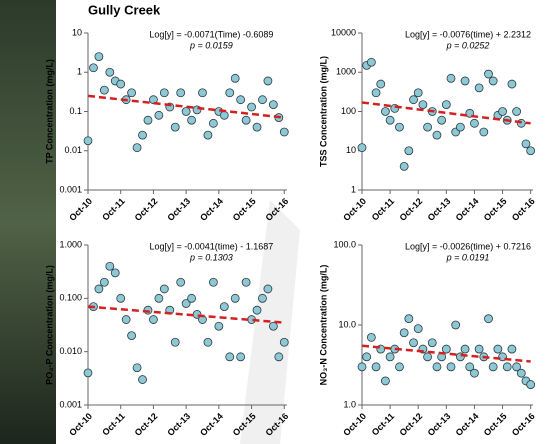 This screenshot has width=556, height=444. I want to click on y-tick-label: 100.0, so click(344, 244).